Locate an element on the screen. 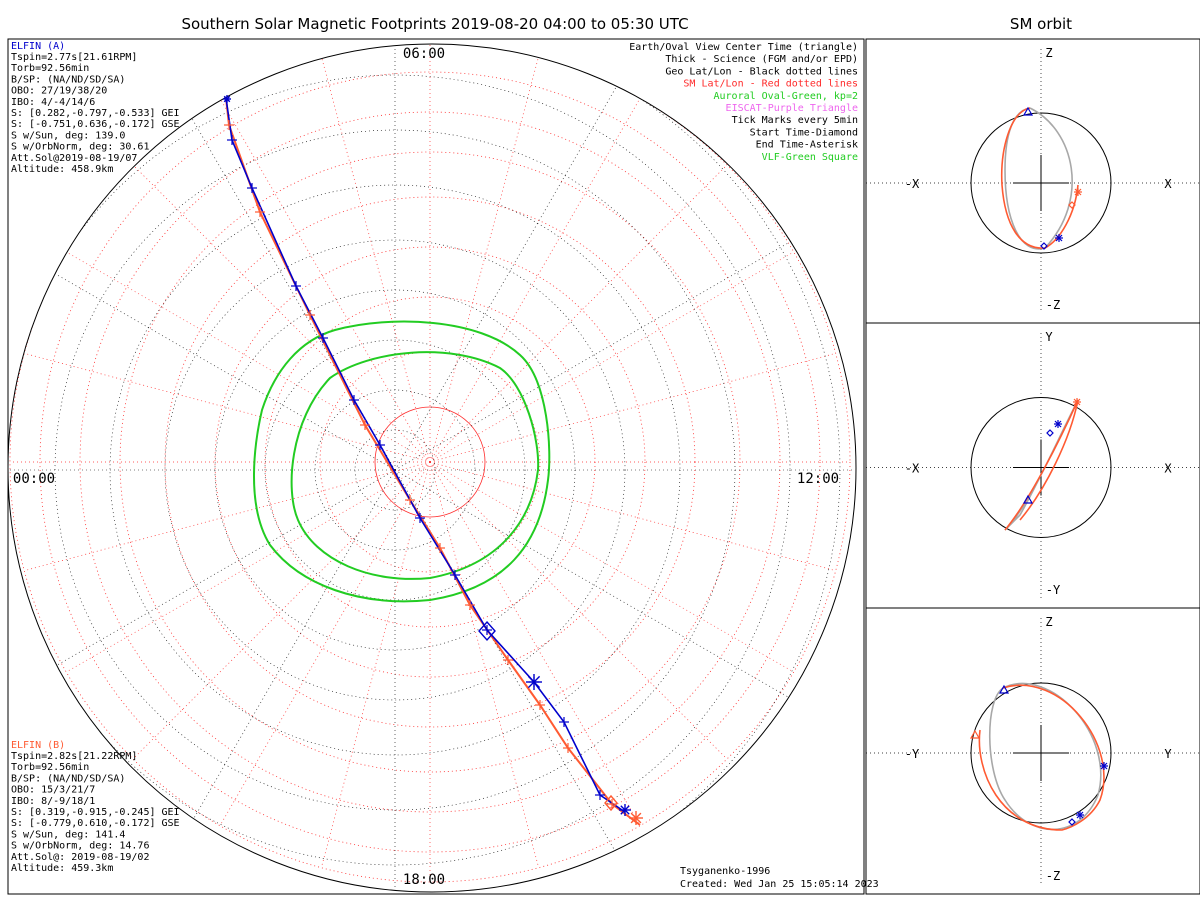 The height and width of the screenshot is (900, 1200). model-label: Tsyganenko-1996 is located at coordinates (725, 871).